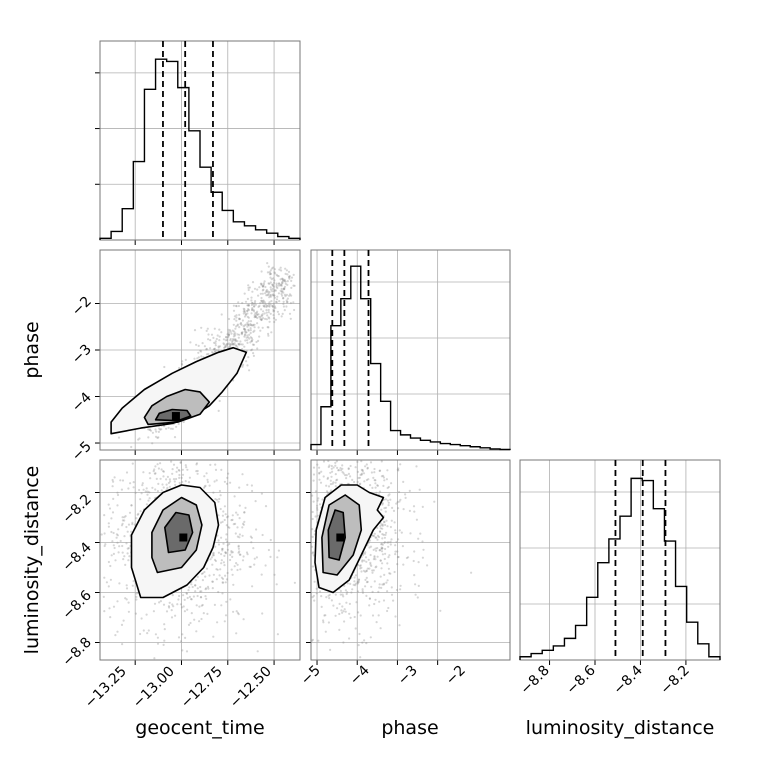 The width and height of the screenshot is (760, 760). Describe the element at coordinates (604, 679) in the screenshot. I see `xtick-labels-luminosity-distance: −8.8 −8.6 −8.4 −8.2` at that location.